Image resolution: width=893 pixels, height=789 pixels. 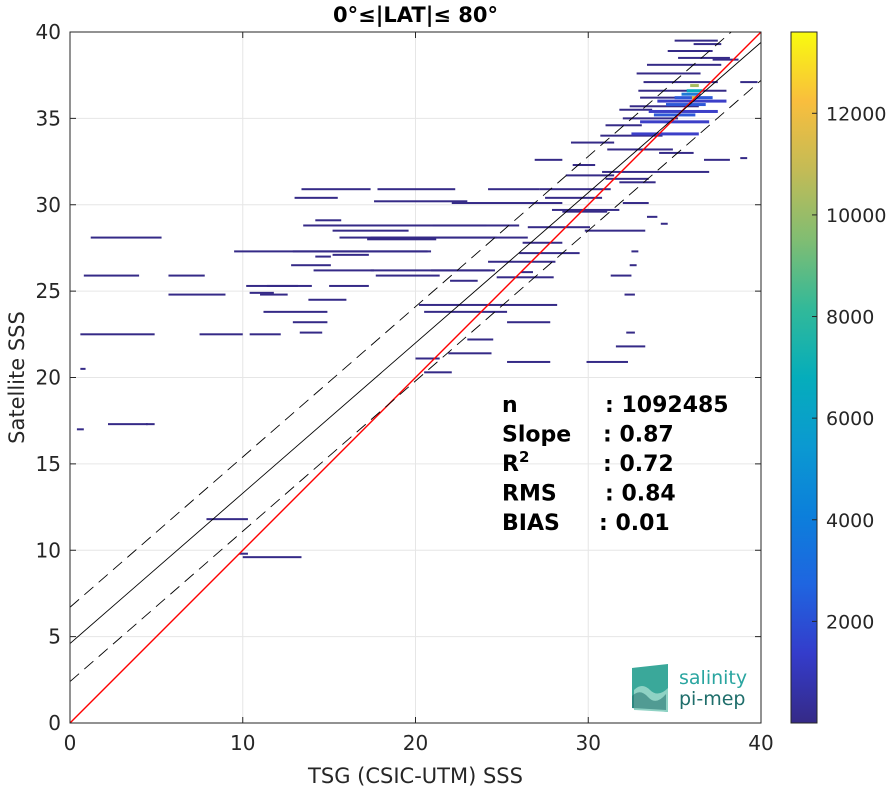 What do you see at coordinates (415, 15) in the screenshot?
I see `chart-title: 0°≤|LAT|≤ 80°` at bounding box center [415, 15].